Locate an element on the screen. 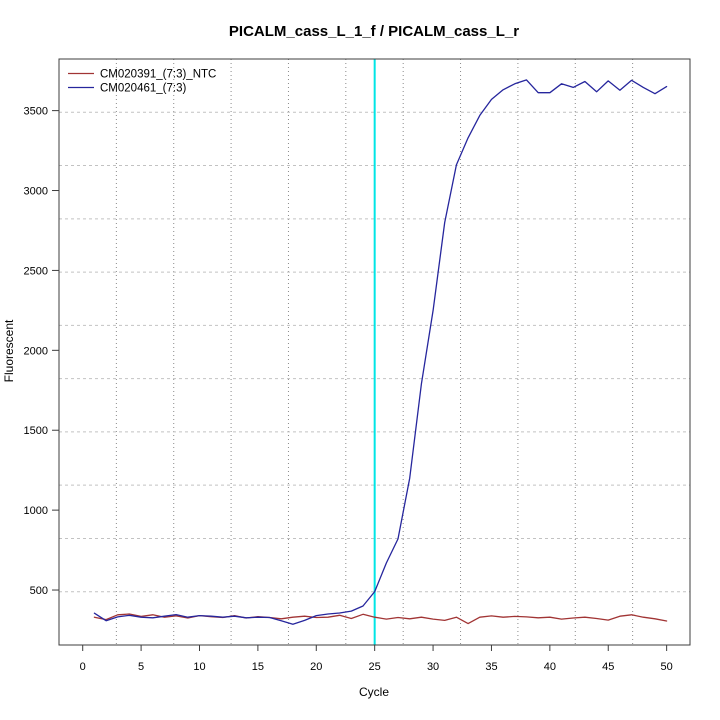 This screenshot has height=720, width=720. x-tick-label: 30 is located at coordinates (433, 667).